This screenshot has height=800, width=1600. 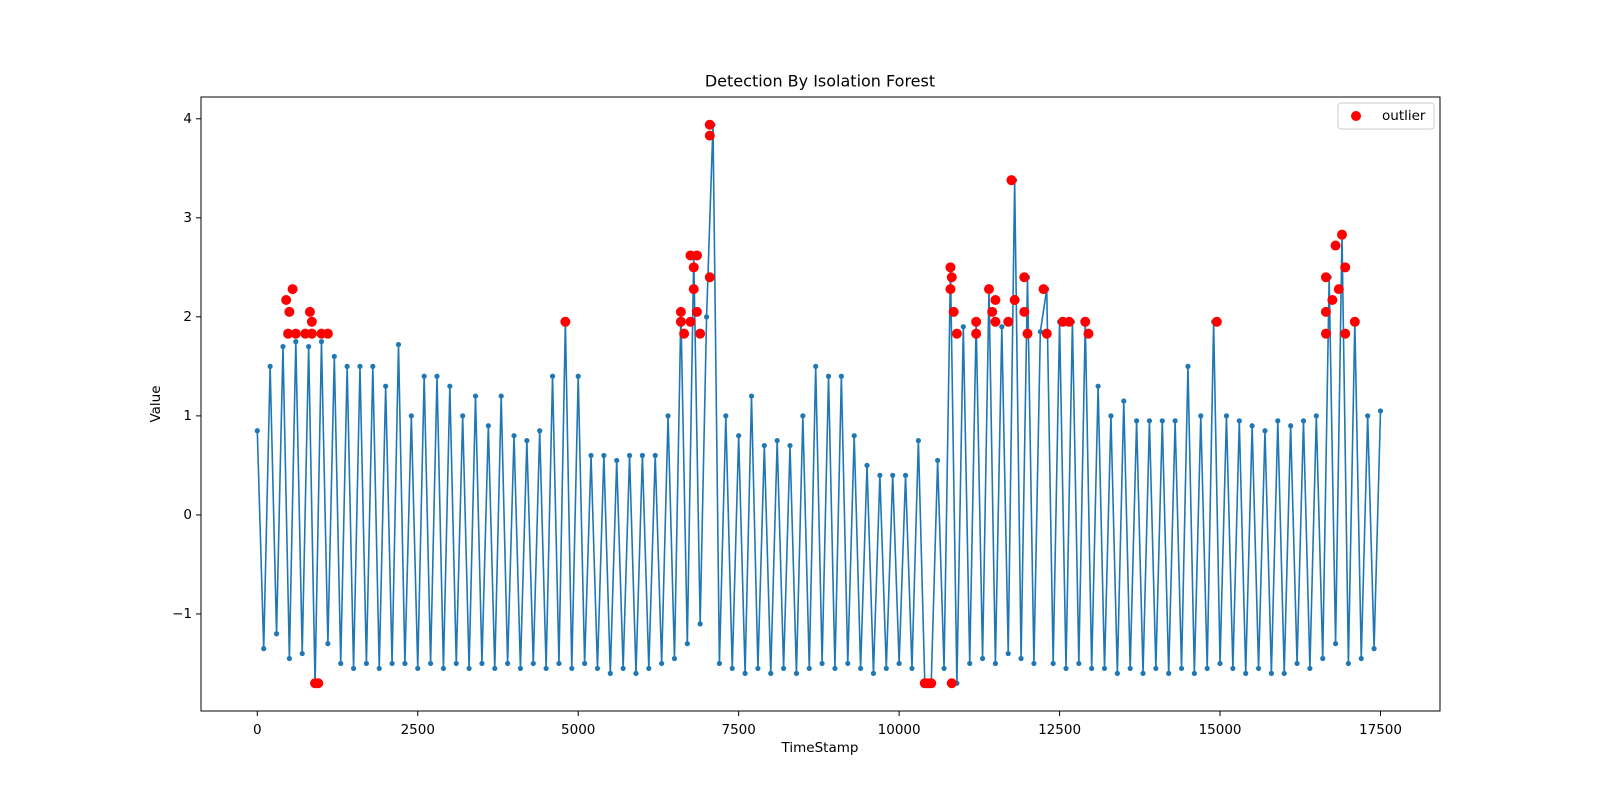 What do you see at coordinates (738, 730) in the screenshot?
I see `x-tick-label: 7500` at bounding box center [738, 730].